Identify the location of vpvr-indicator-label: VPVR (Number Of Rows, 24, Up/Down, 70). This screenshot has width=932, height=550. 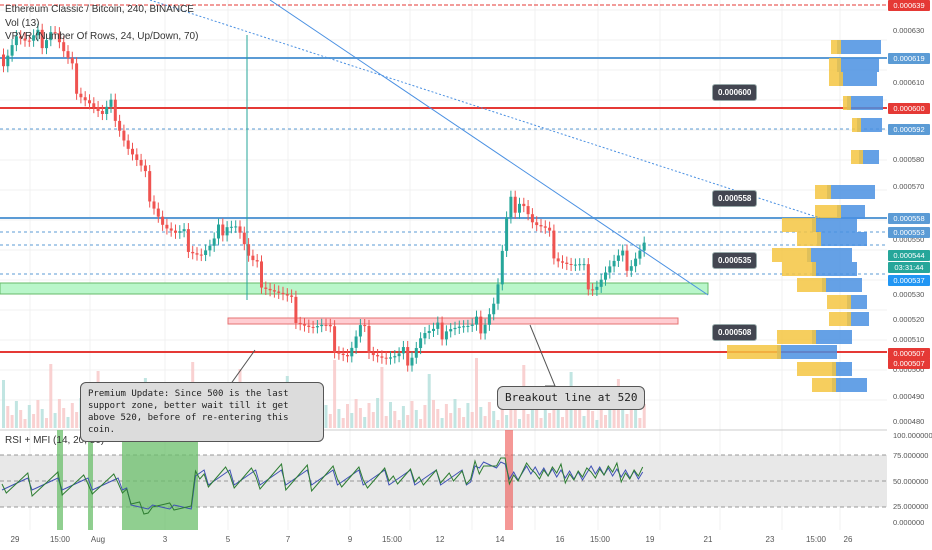
(102, 36).